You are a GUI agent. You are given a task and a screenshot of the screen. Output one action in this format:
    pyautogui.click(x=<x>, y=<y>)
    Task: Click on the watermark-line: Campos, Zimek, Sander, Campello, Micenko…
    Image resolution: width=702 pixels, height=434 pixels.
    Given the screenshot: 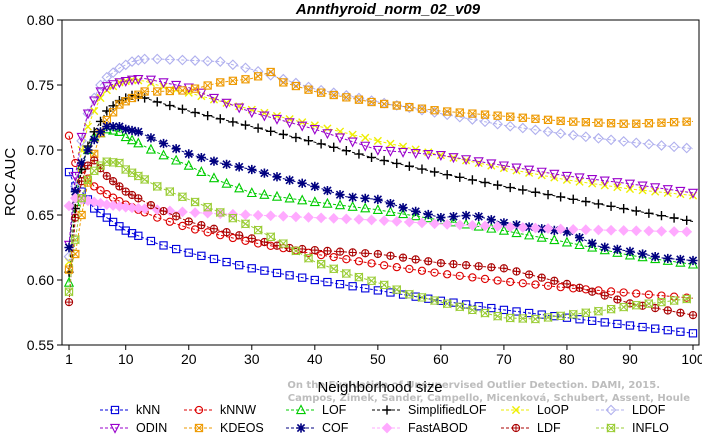 What is the action you would take?
    pyautogui.click(x=489, y=398)
    